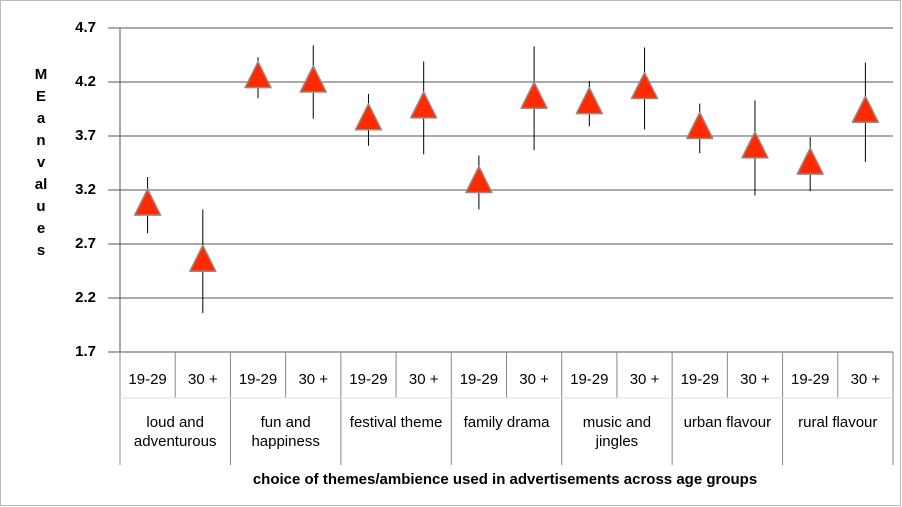  I want to click on group-label: rural flavour, so click(838, 422).